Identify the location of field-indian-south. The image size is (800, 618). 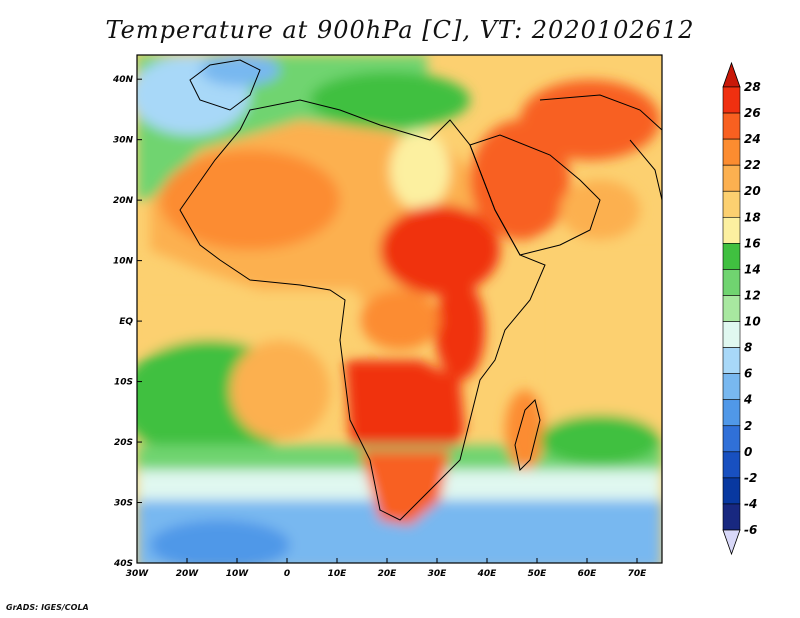
(600, 440).